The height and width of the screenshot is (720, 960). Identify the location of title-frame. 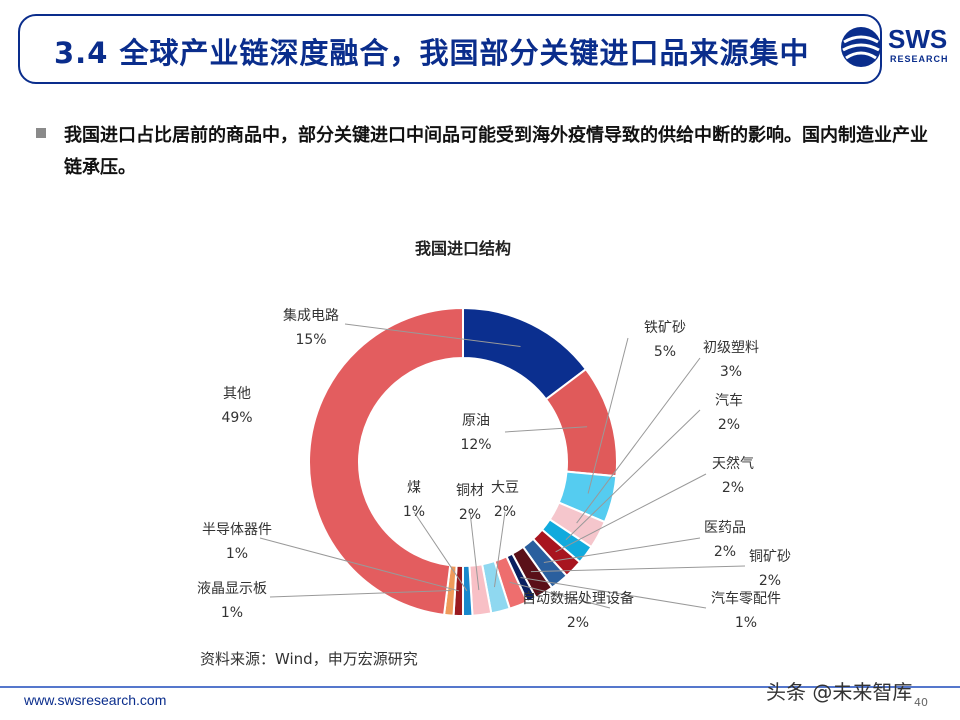
(450, 49).